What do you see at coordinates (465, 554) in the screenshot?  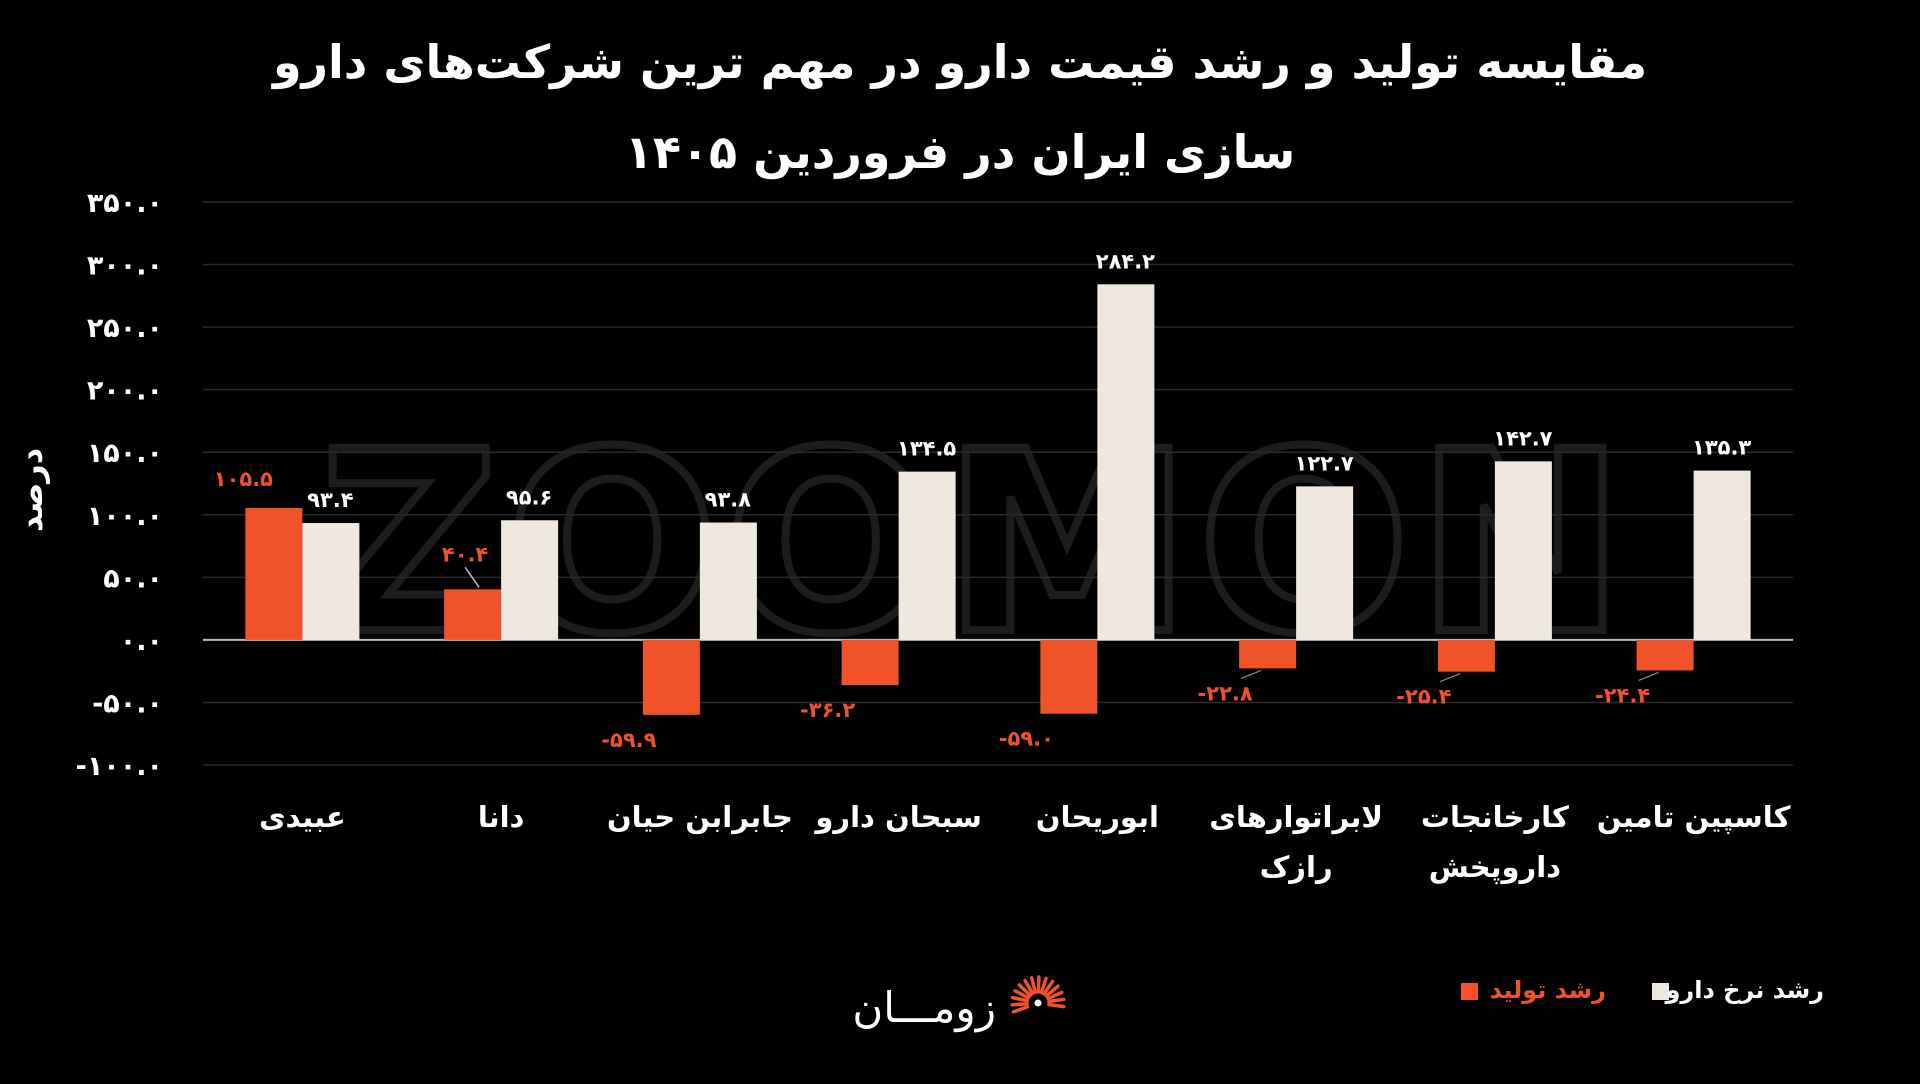 I see `data-label-production: ۴۰.۴` at bounding box center [465, 554].